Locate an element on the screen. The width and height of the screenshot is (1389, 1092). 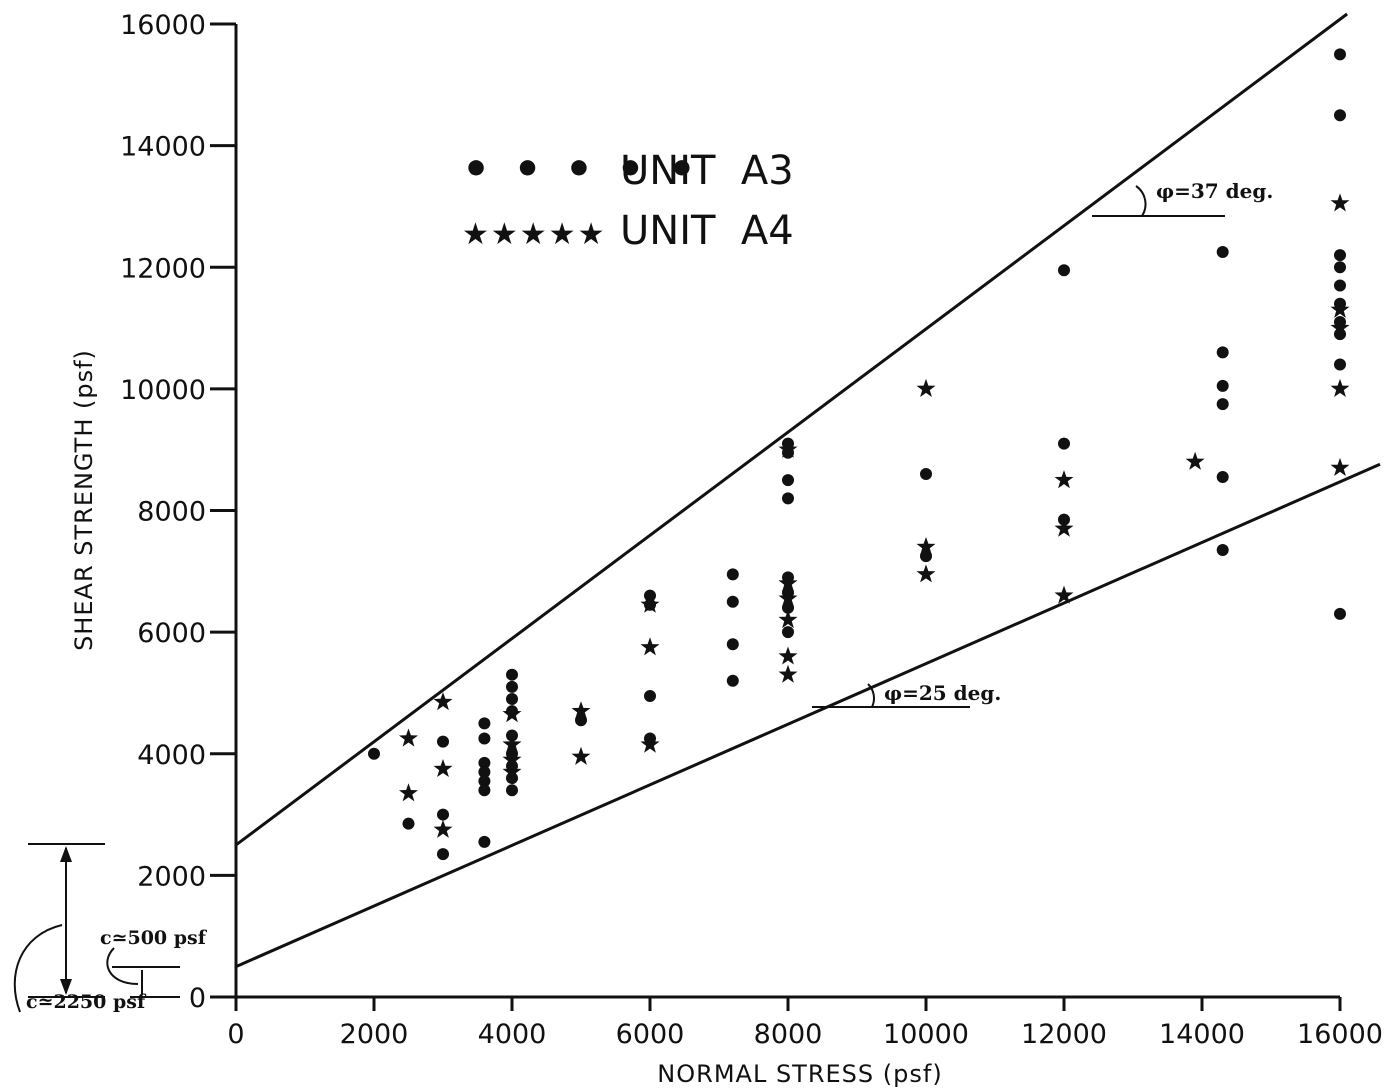
y-tick-label: 6000 is located at coordinates (171, 633).